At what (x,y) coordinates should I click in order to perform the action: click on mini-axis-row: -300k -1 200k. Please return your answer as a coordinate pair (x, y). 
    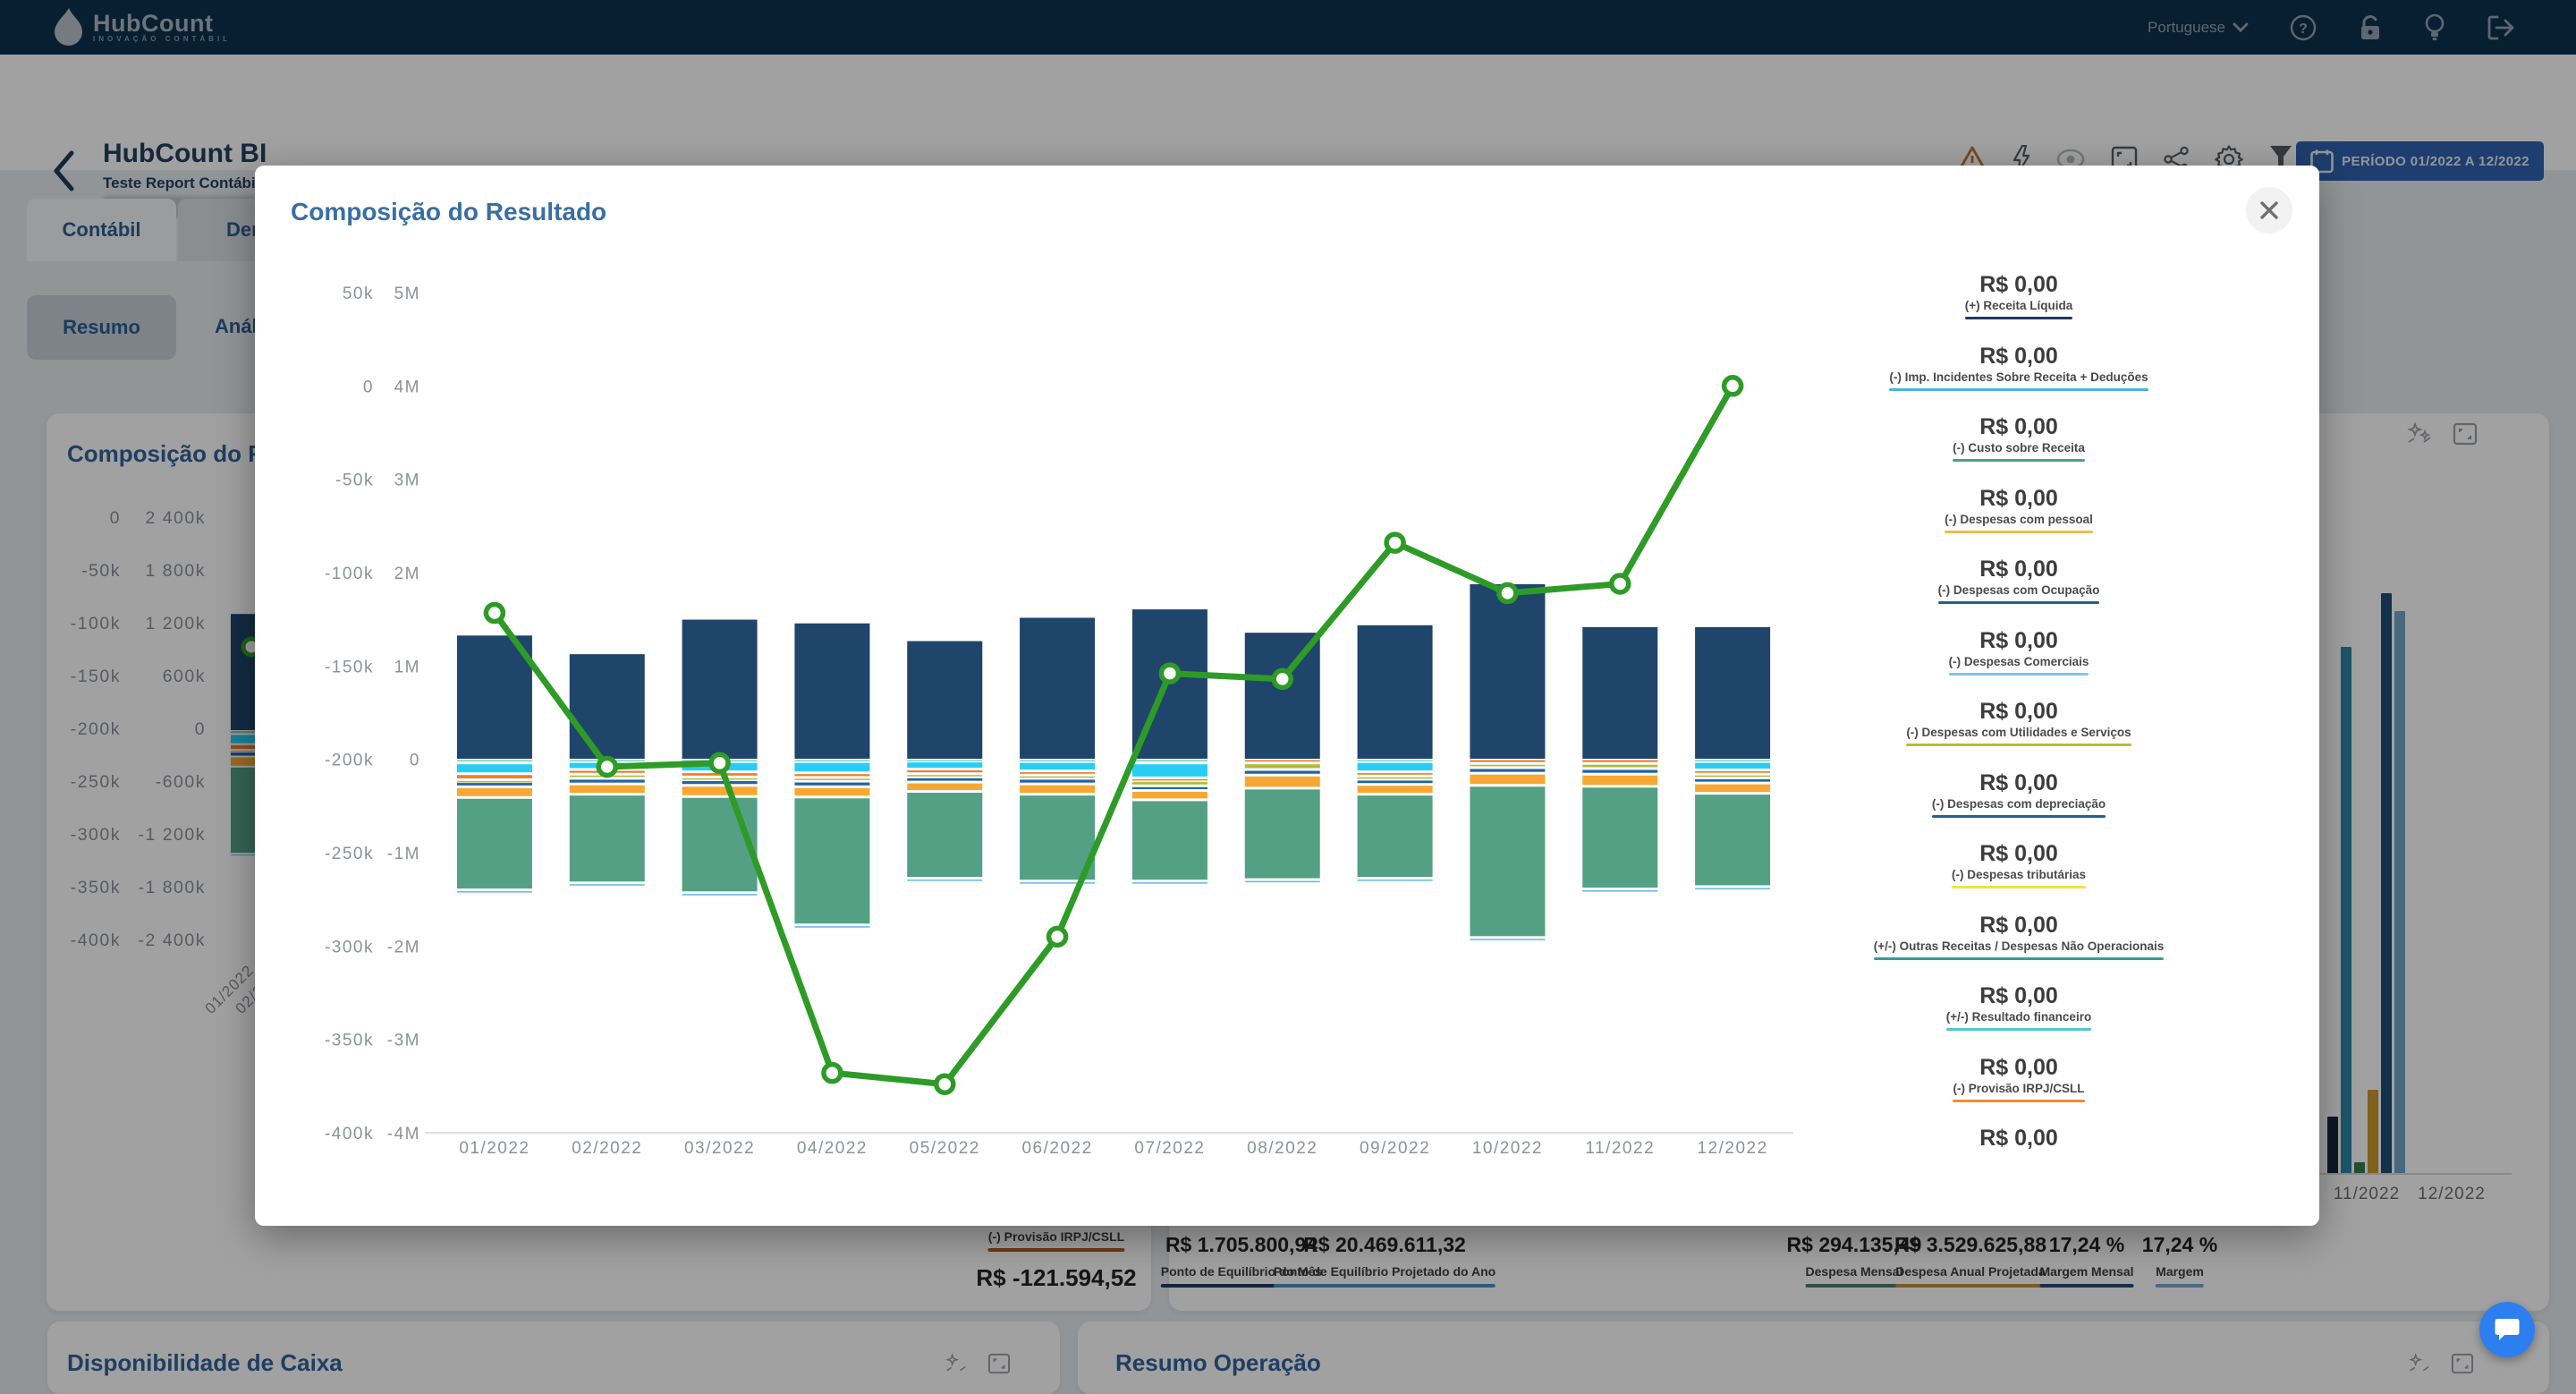
    Looking at the image, I should click on (138, 835).